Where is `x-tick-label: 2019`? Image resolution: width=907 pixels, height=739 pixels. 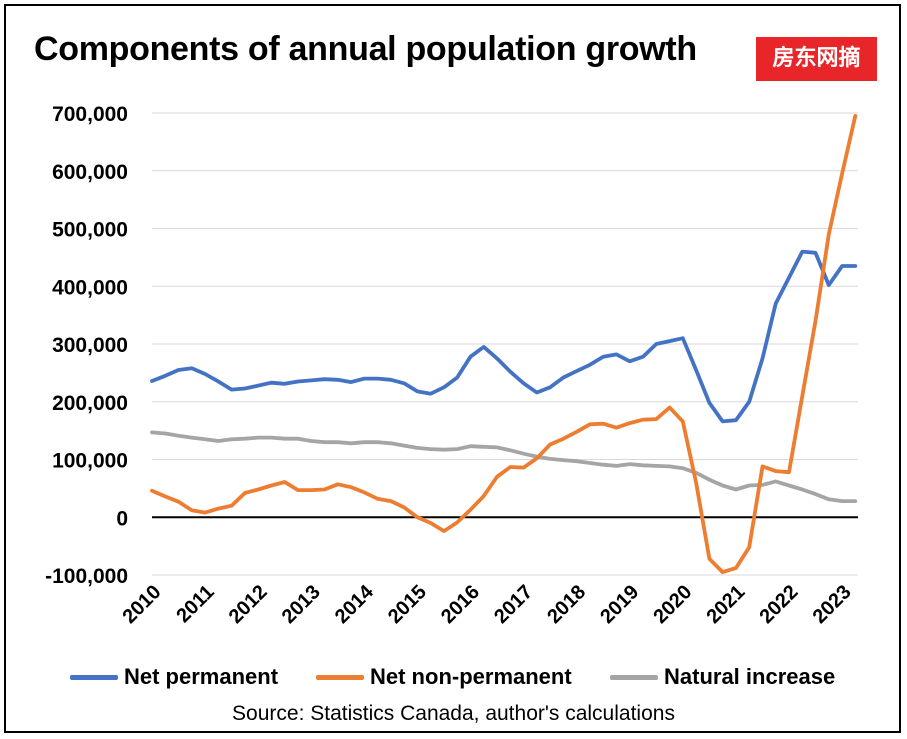
x-tick-label: 2019 is located at coordinates (619, 604).